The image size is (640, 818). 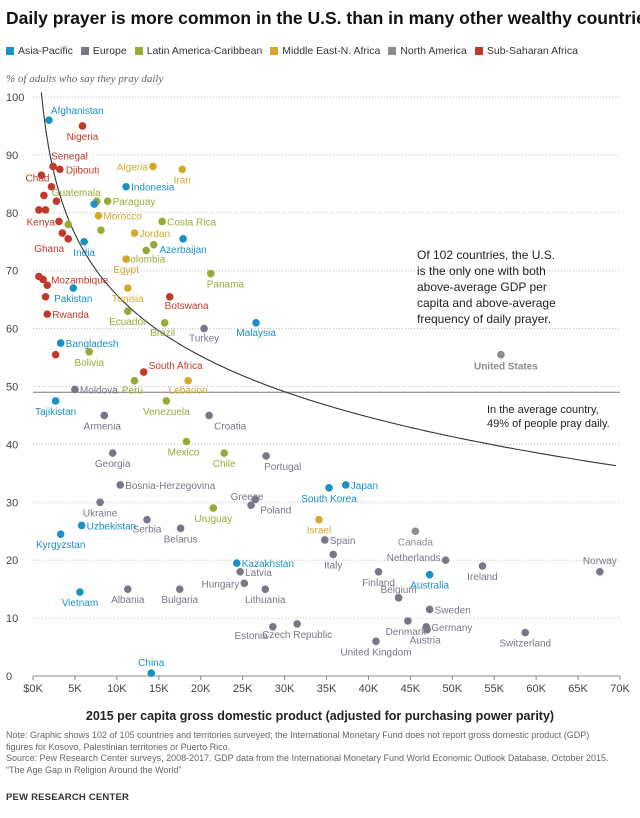 I want to click on data-label: Afghanistan, so click(x=77, y=111).